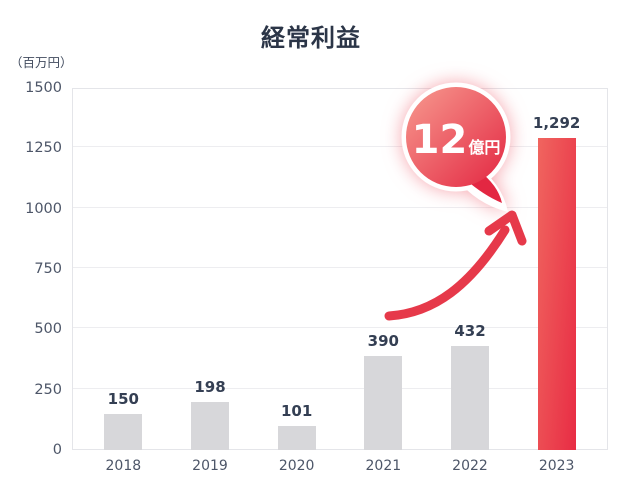 Image resolution: width=622 pixels, height=491 pixels. What do you see at coordinates (383, 466) in the screenshot?
I see `x-tick-2021: 2021` at bounding box center [383, 466].